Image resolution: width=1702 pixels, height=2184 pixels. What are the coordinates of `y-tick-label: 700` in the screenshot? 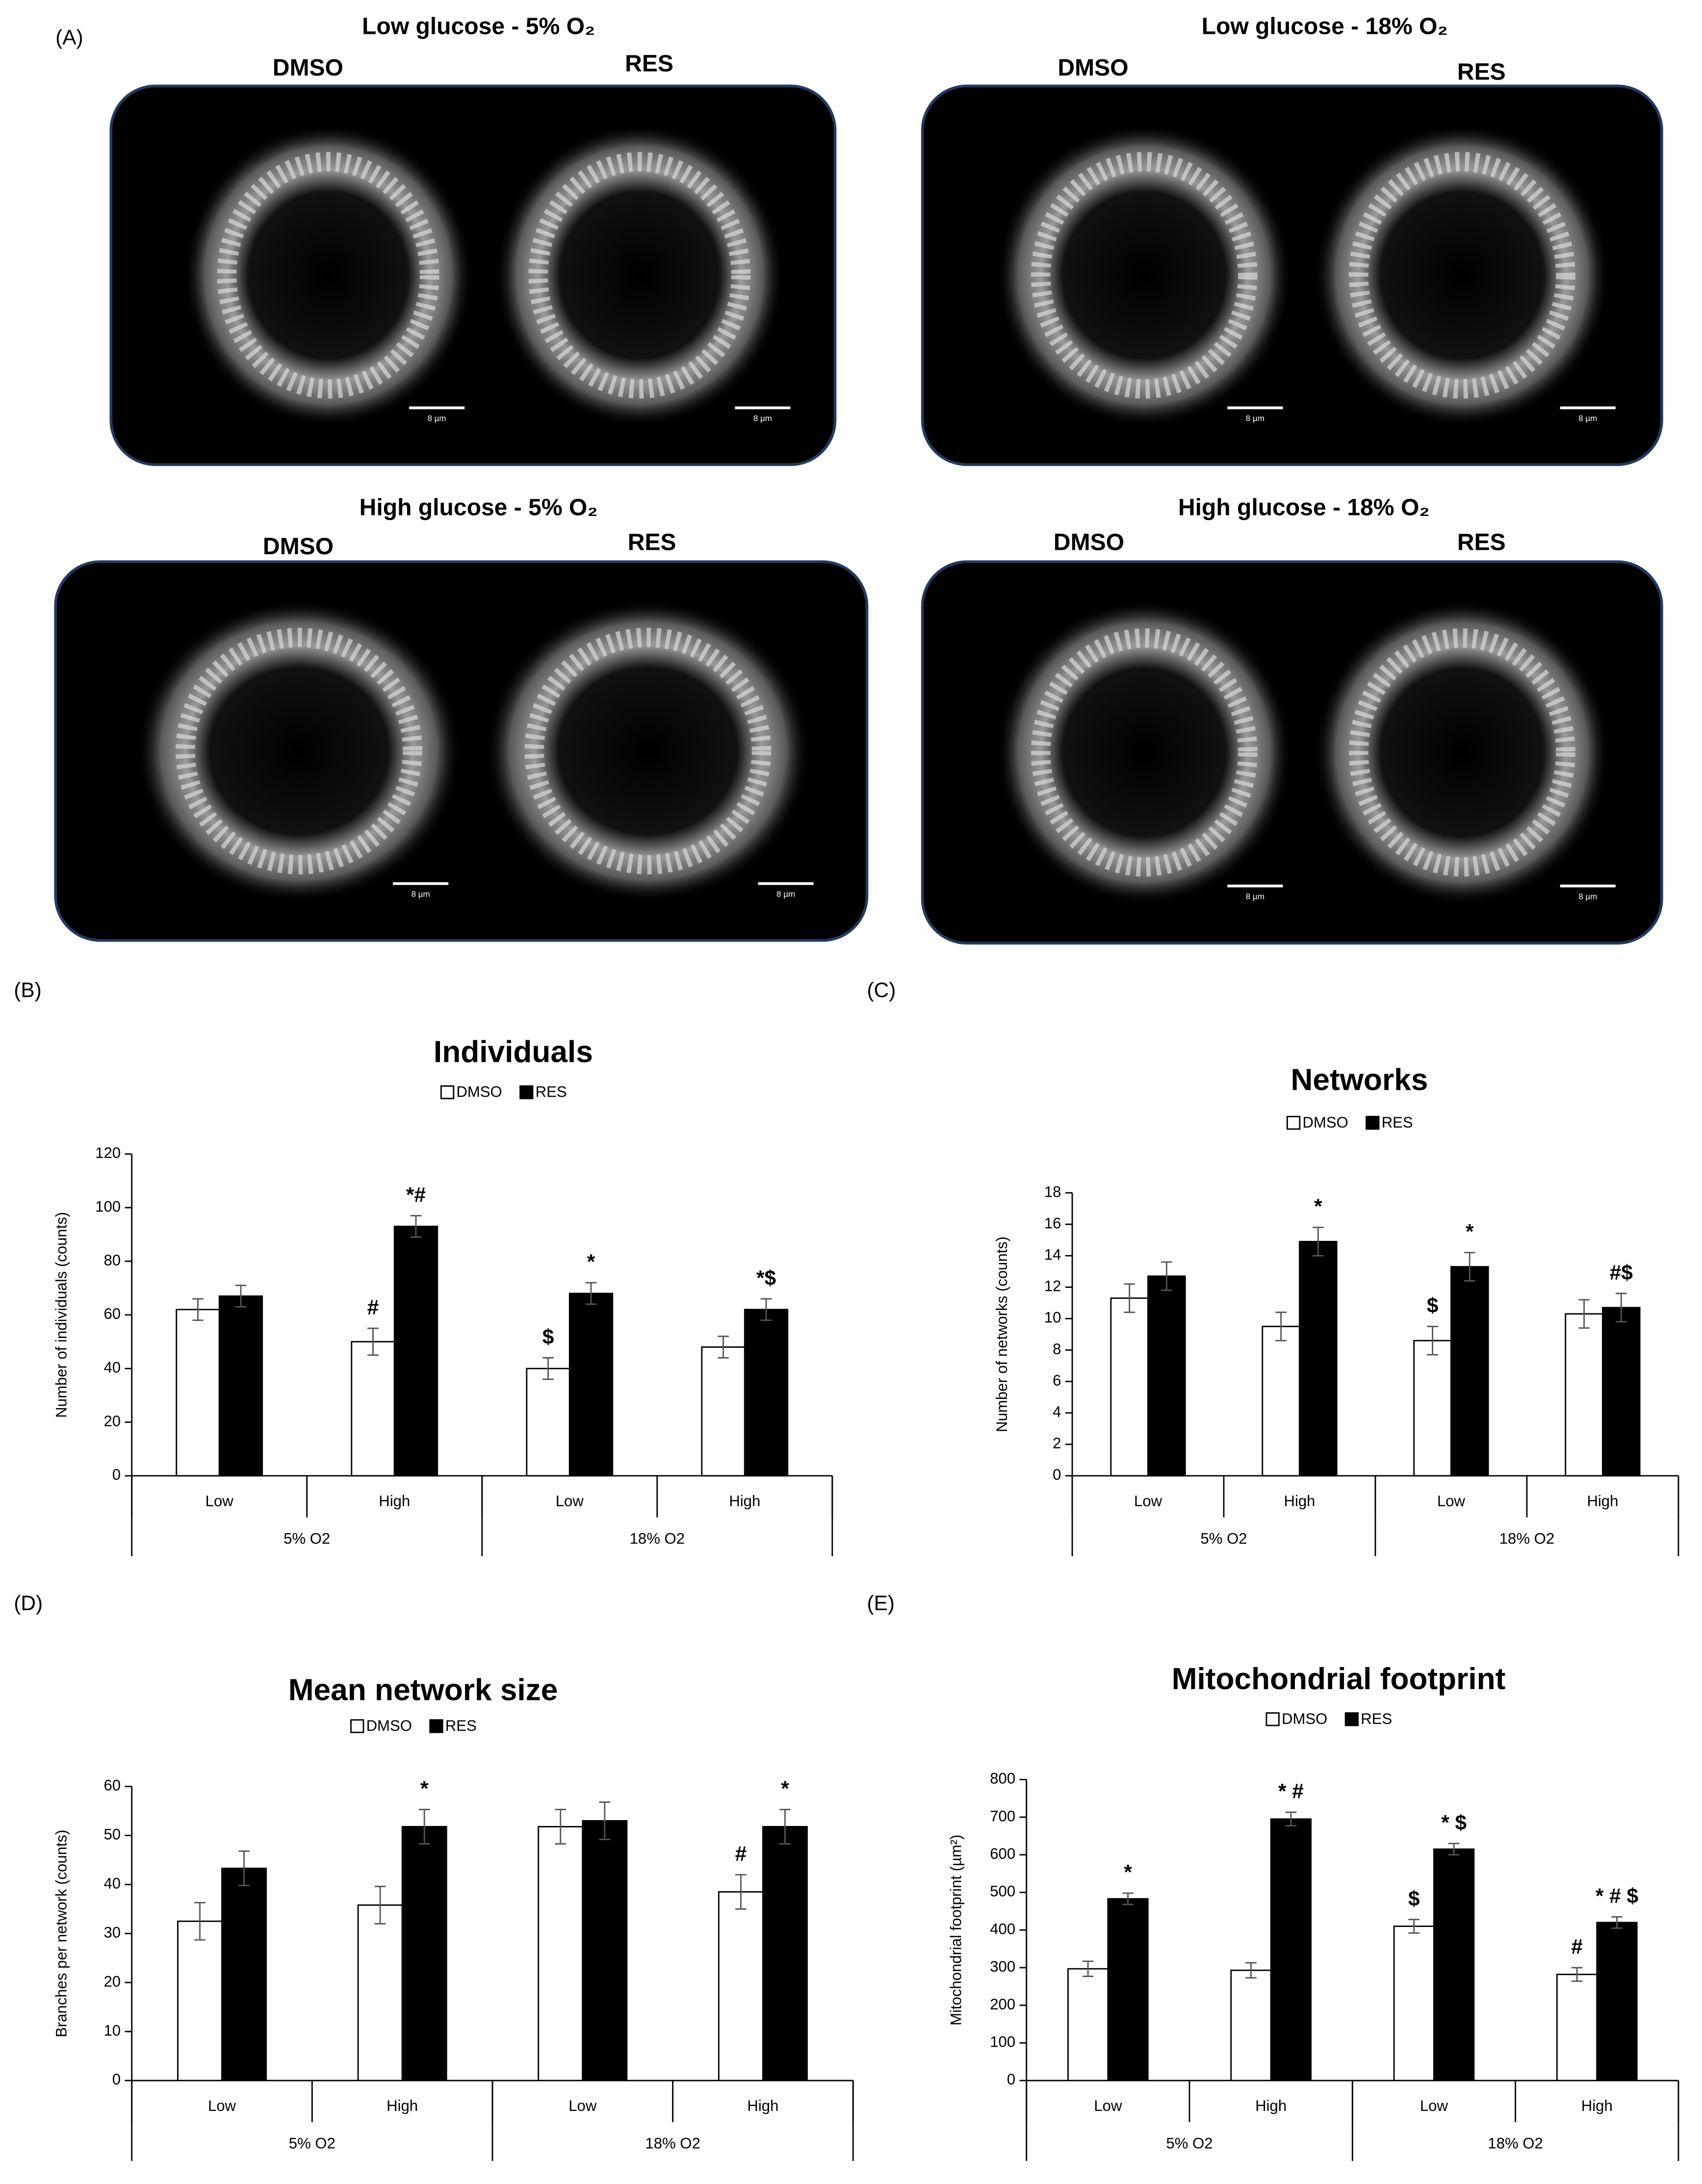 It's located at (1002, 1815).